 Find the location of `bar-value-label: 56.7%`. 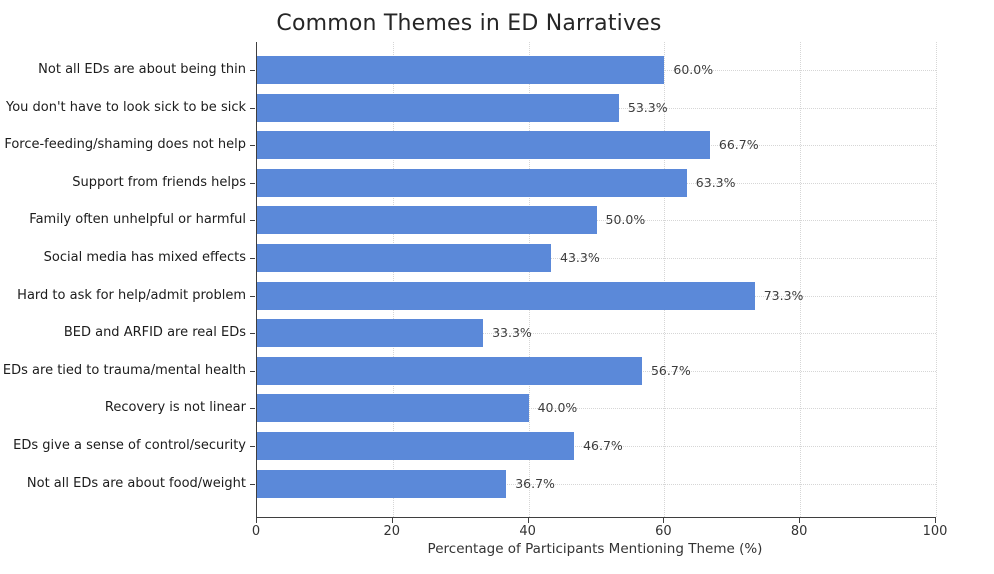

bar-value-label: 56.7% is located at coordinates (670, 370).